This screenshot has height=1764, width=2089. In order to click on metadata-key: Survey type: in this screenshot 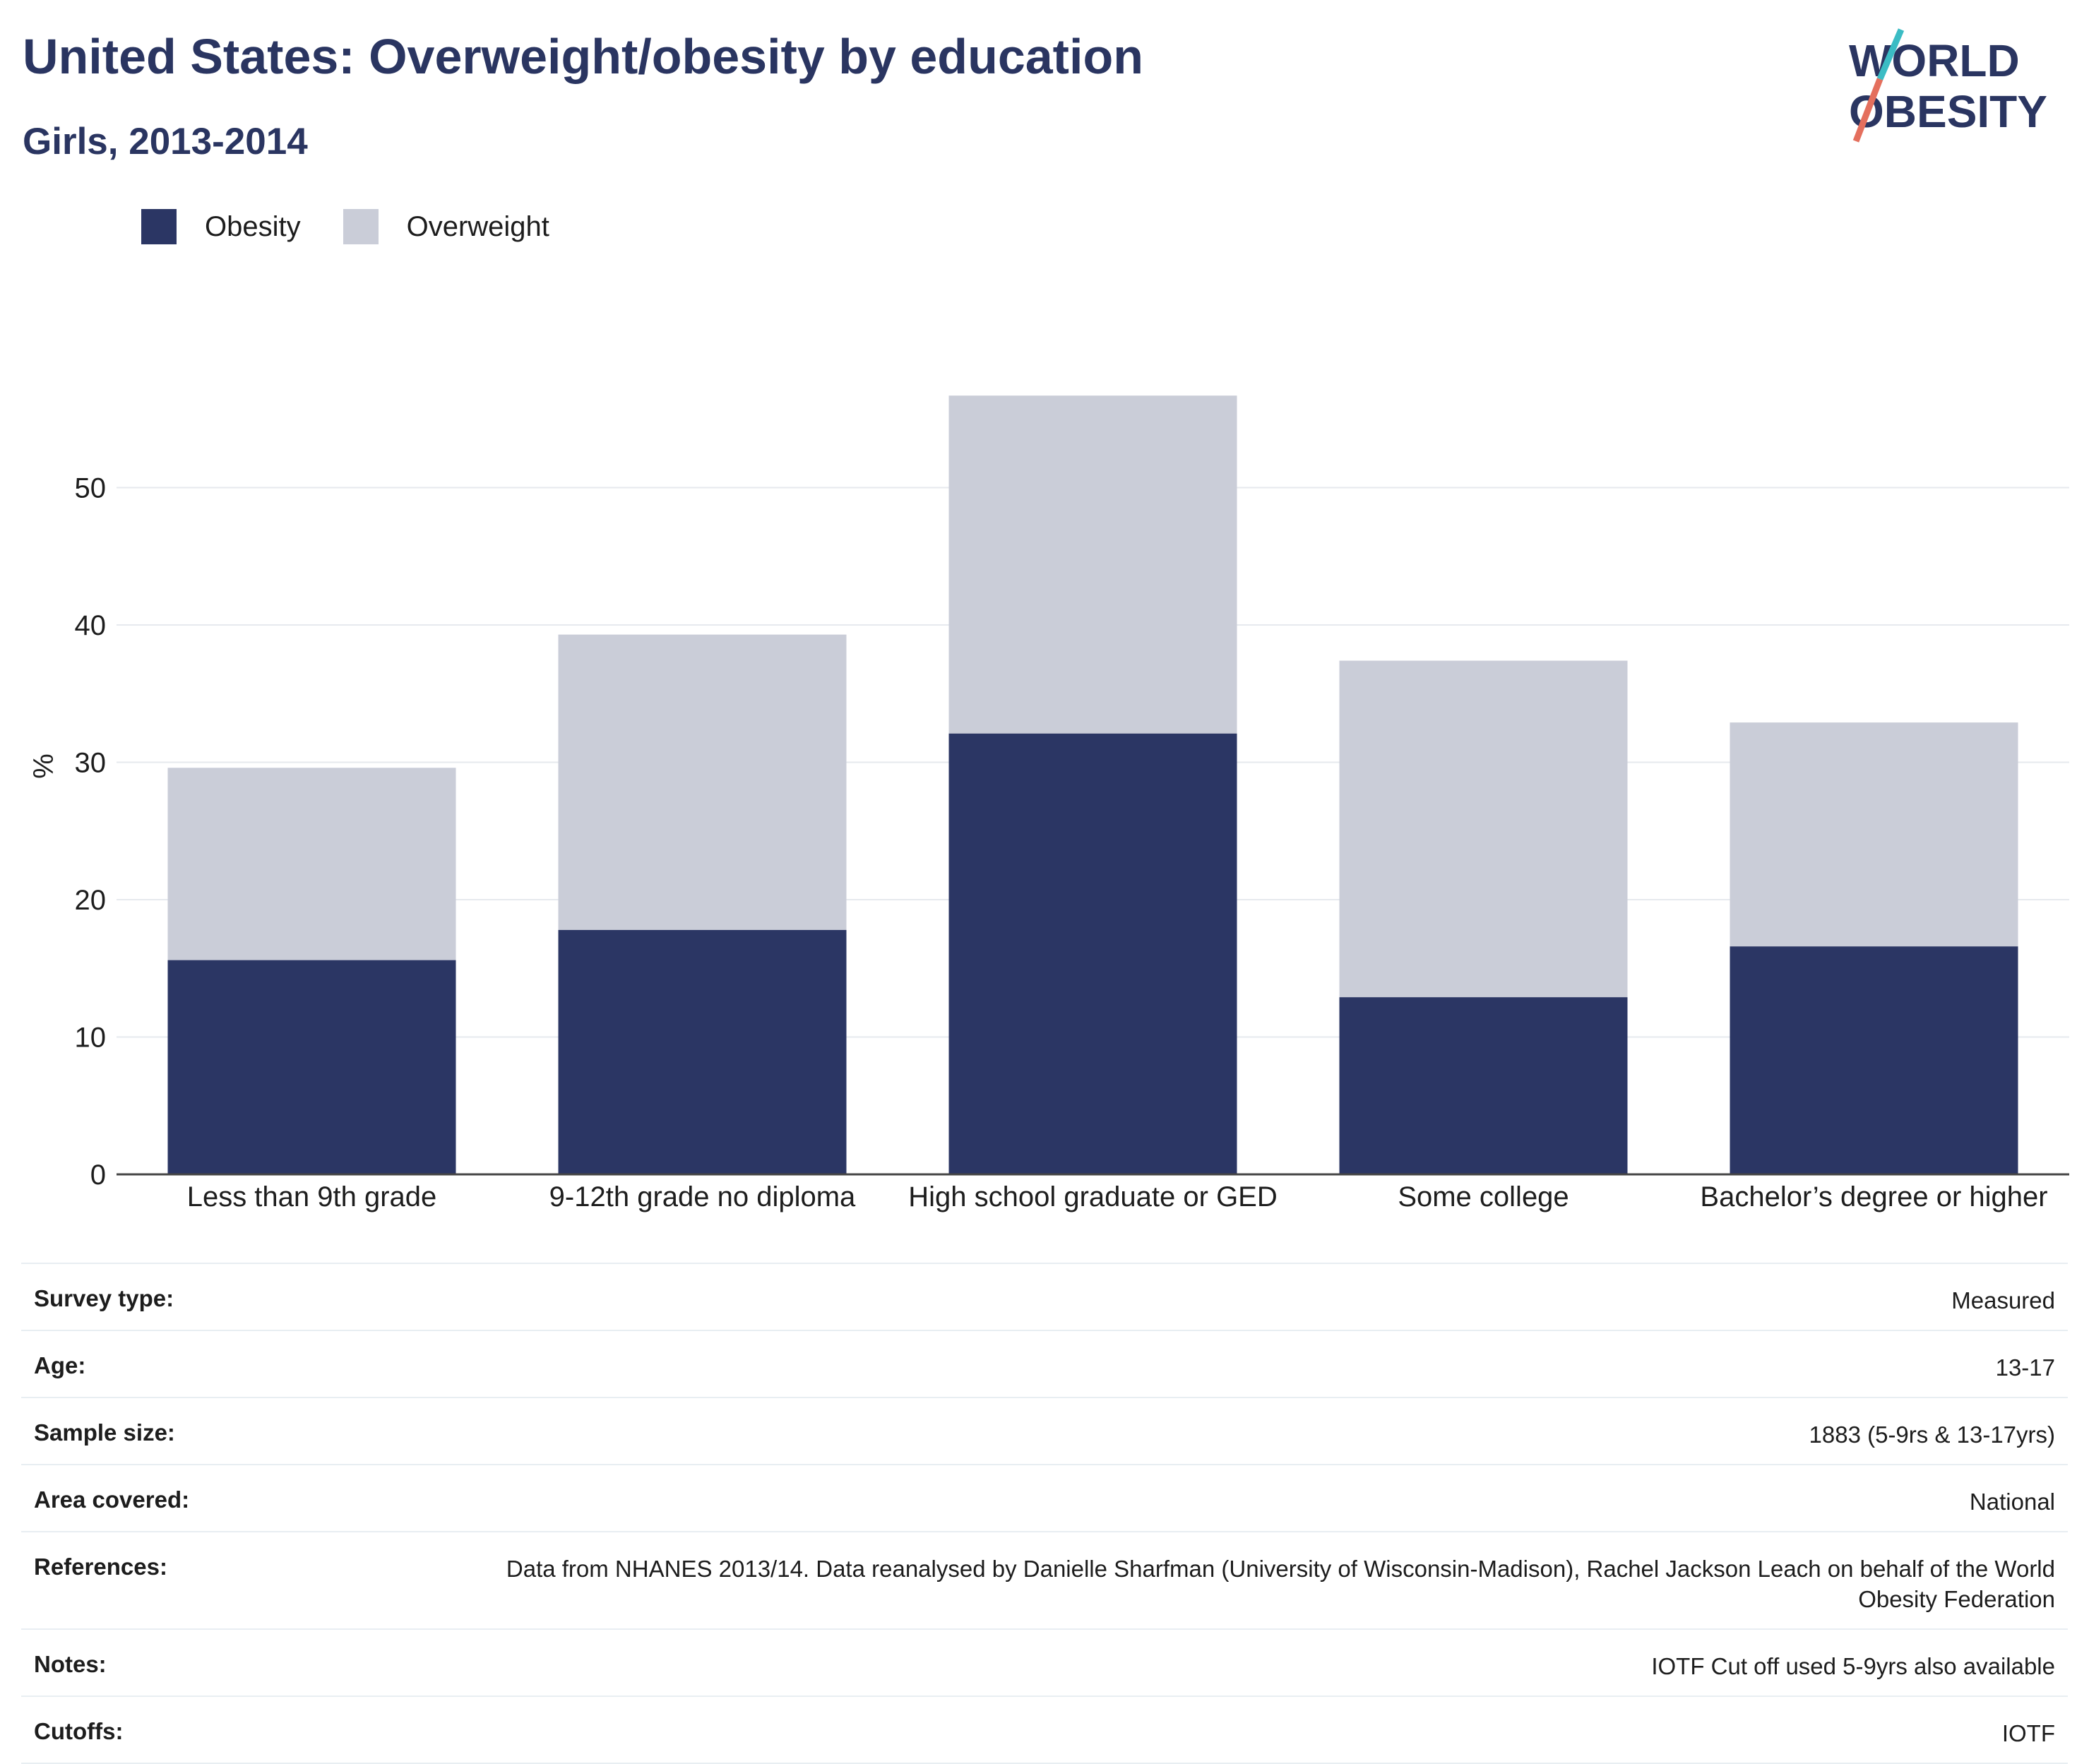, I will do `click(104, 1298)`.